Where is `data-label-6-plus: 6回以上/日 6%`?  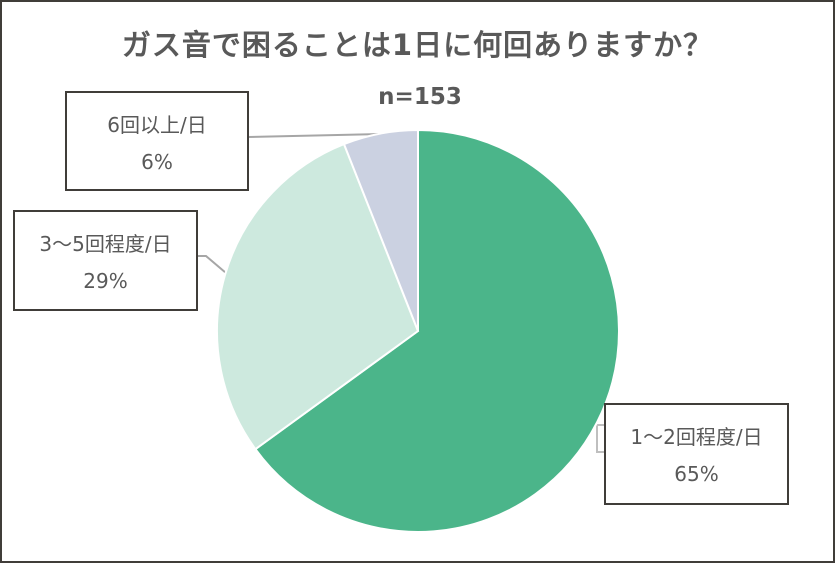
data-label-6-plus: 6回以上/日 6% is located at coordinates (157, 141).